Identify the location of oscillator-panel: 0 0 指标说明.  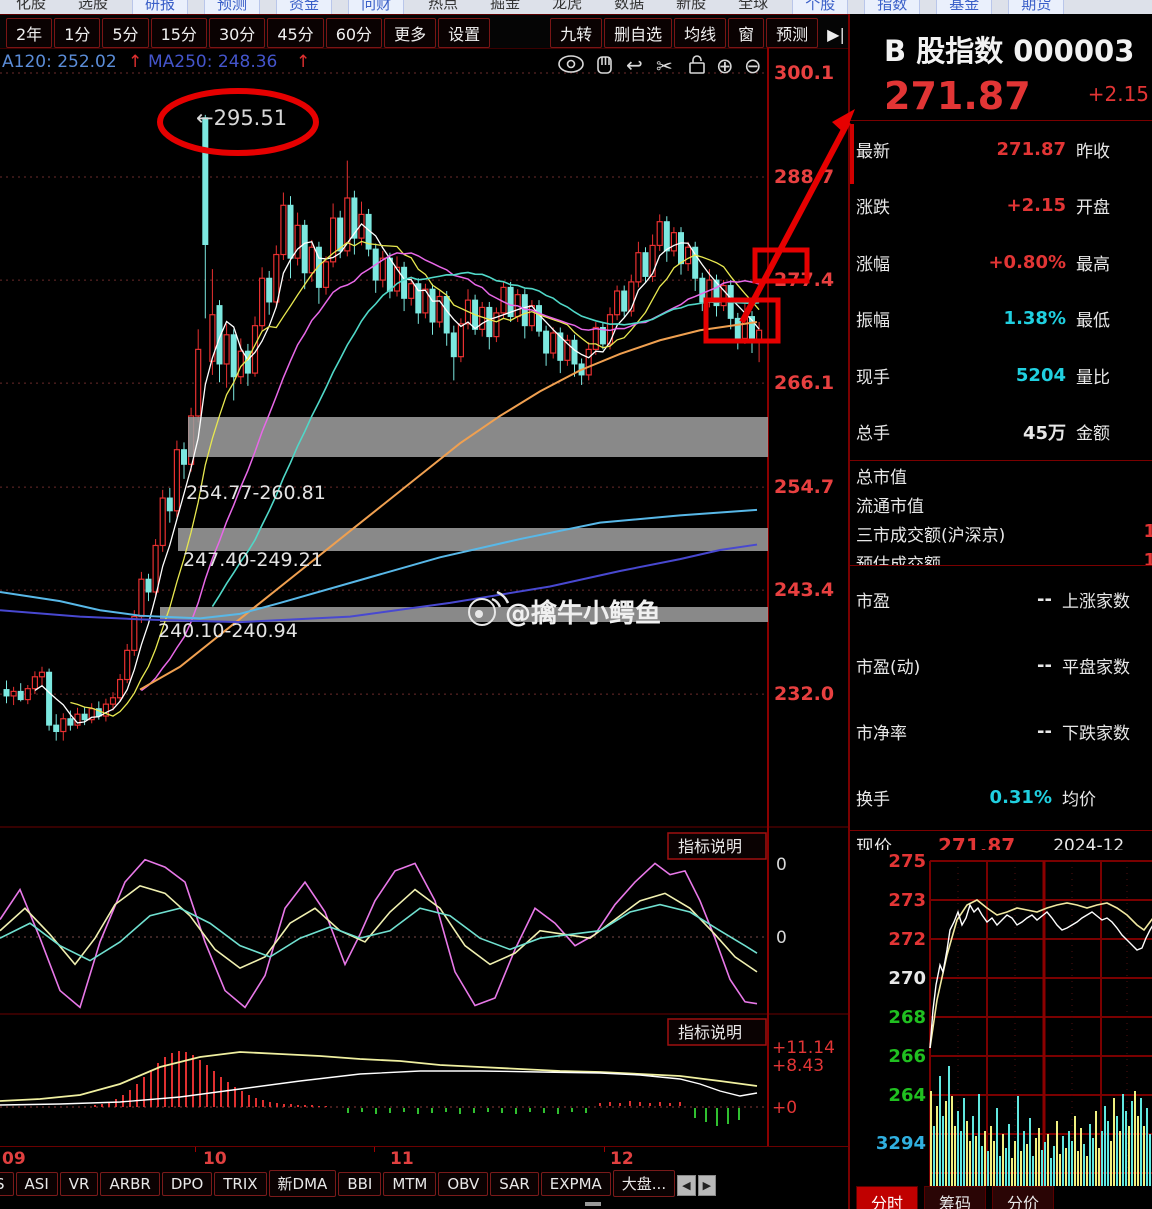
(424, 919).